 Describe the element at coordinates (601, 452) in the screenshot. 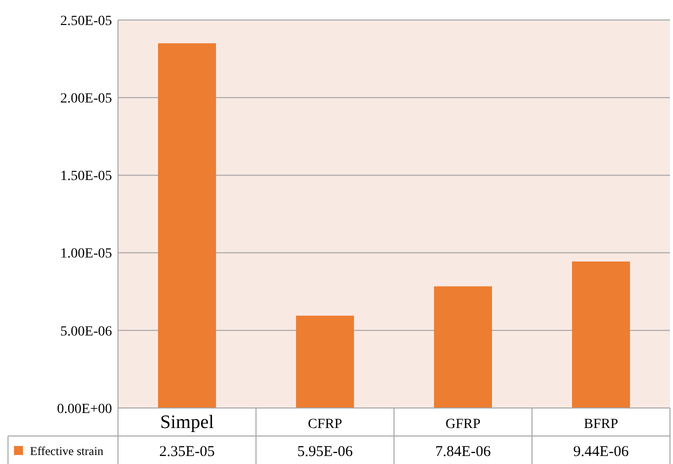

I see `data-label: 9.44E-06` at that location.